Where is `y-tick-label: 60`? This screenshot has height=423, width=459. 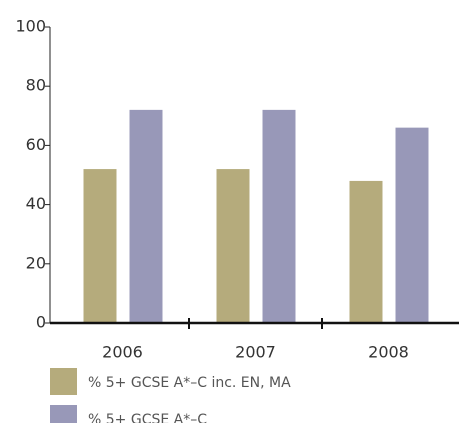
y-tick-label: 60 is located at coordinates (36, 144).